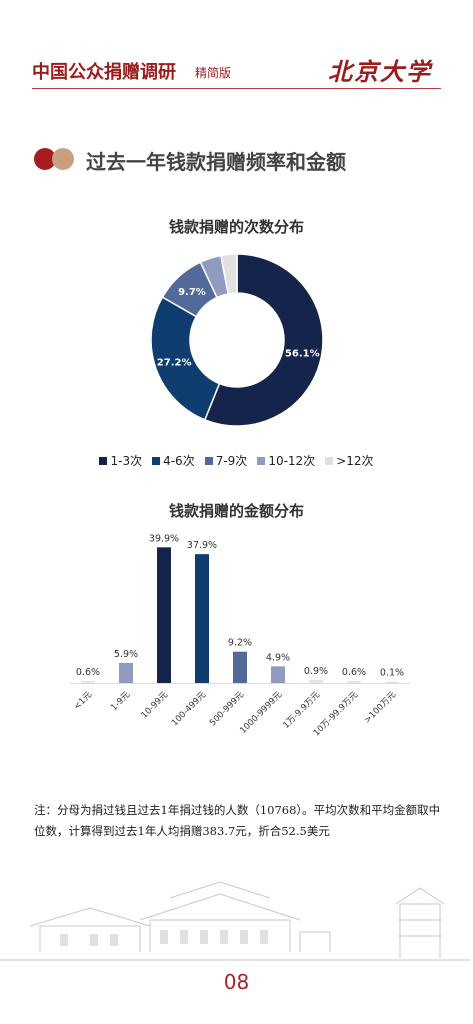  What do you see at coordinates (235, 921) in the screenshot?
I see `campus-skyline-illustration` at bounding box center [235, 921].